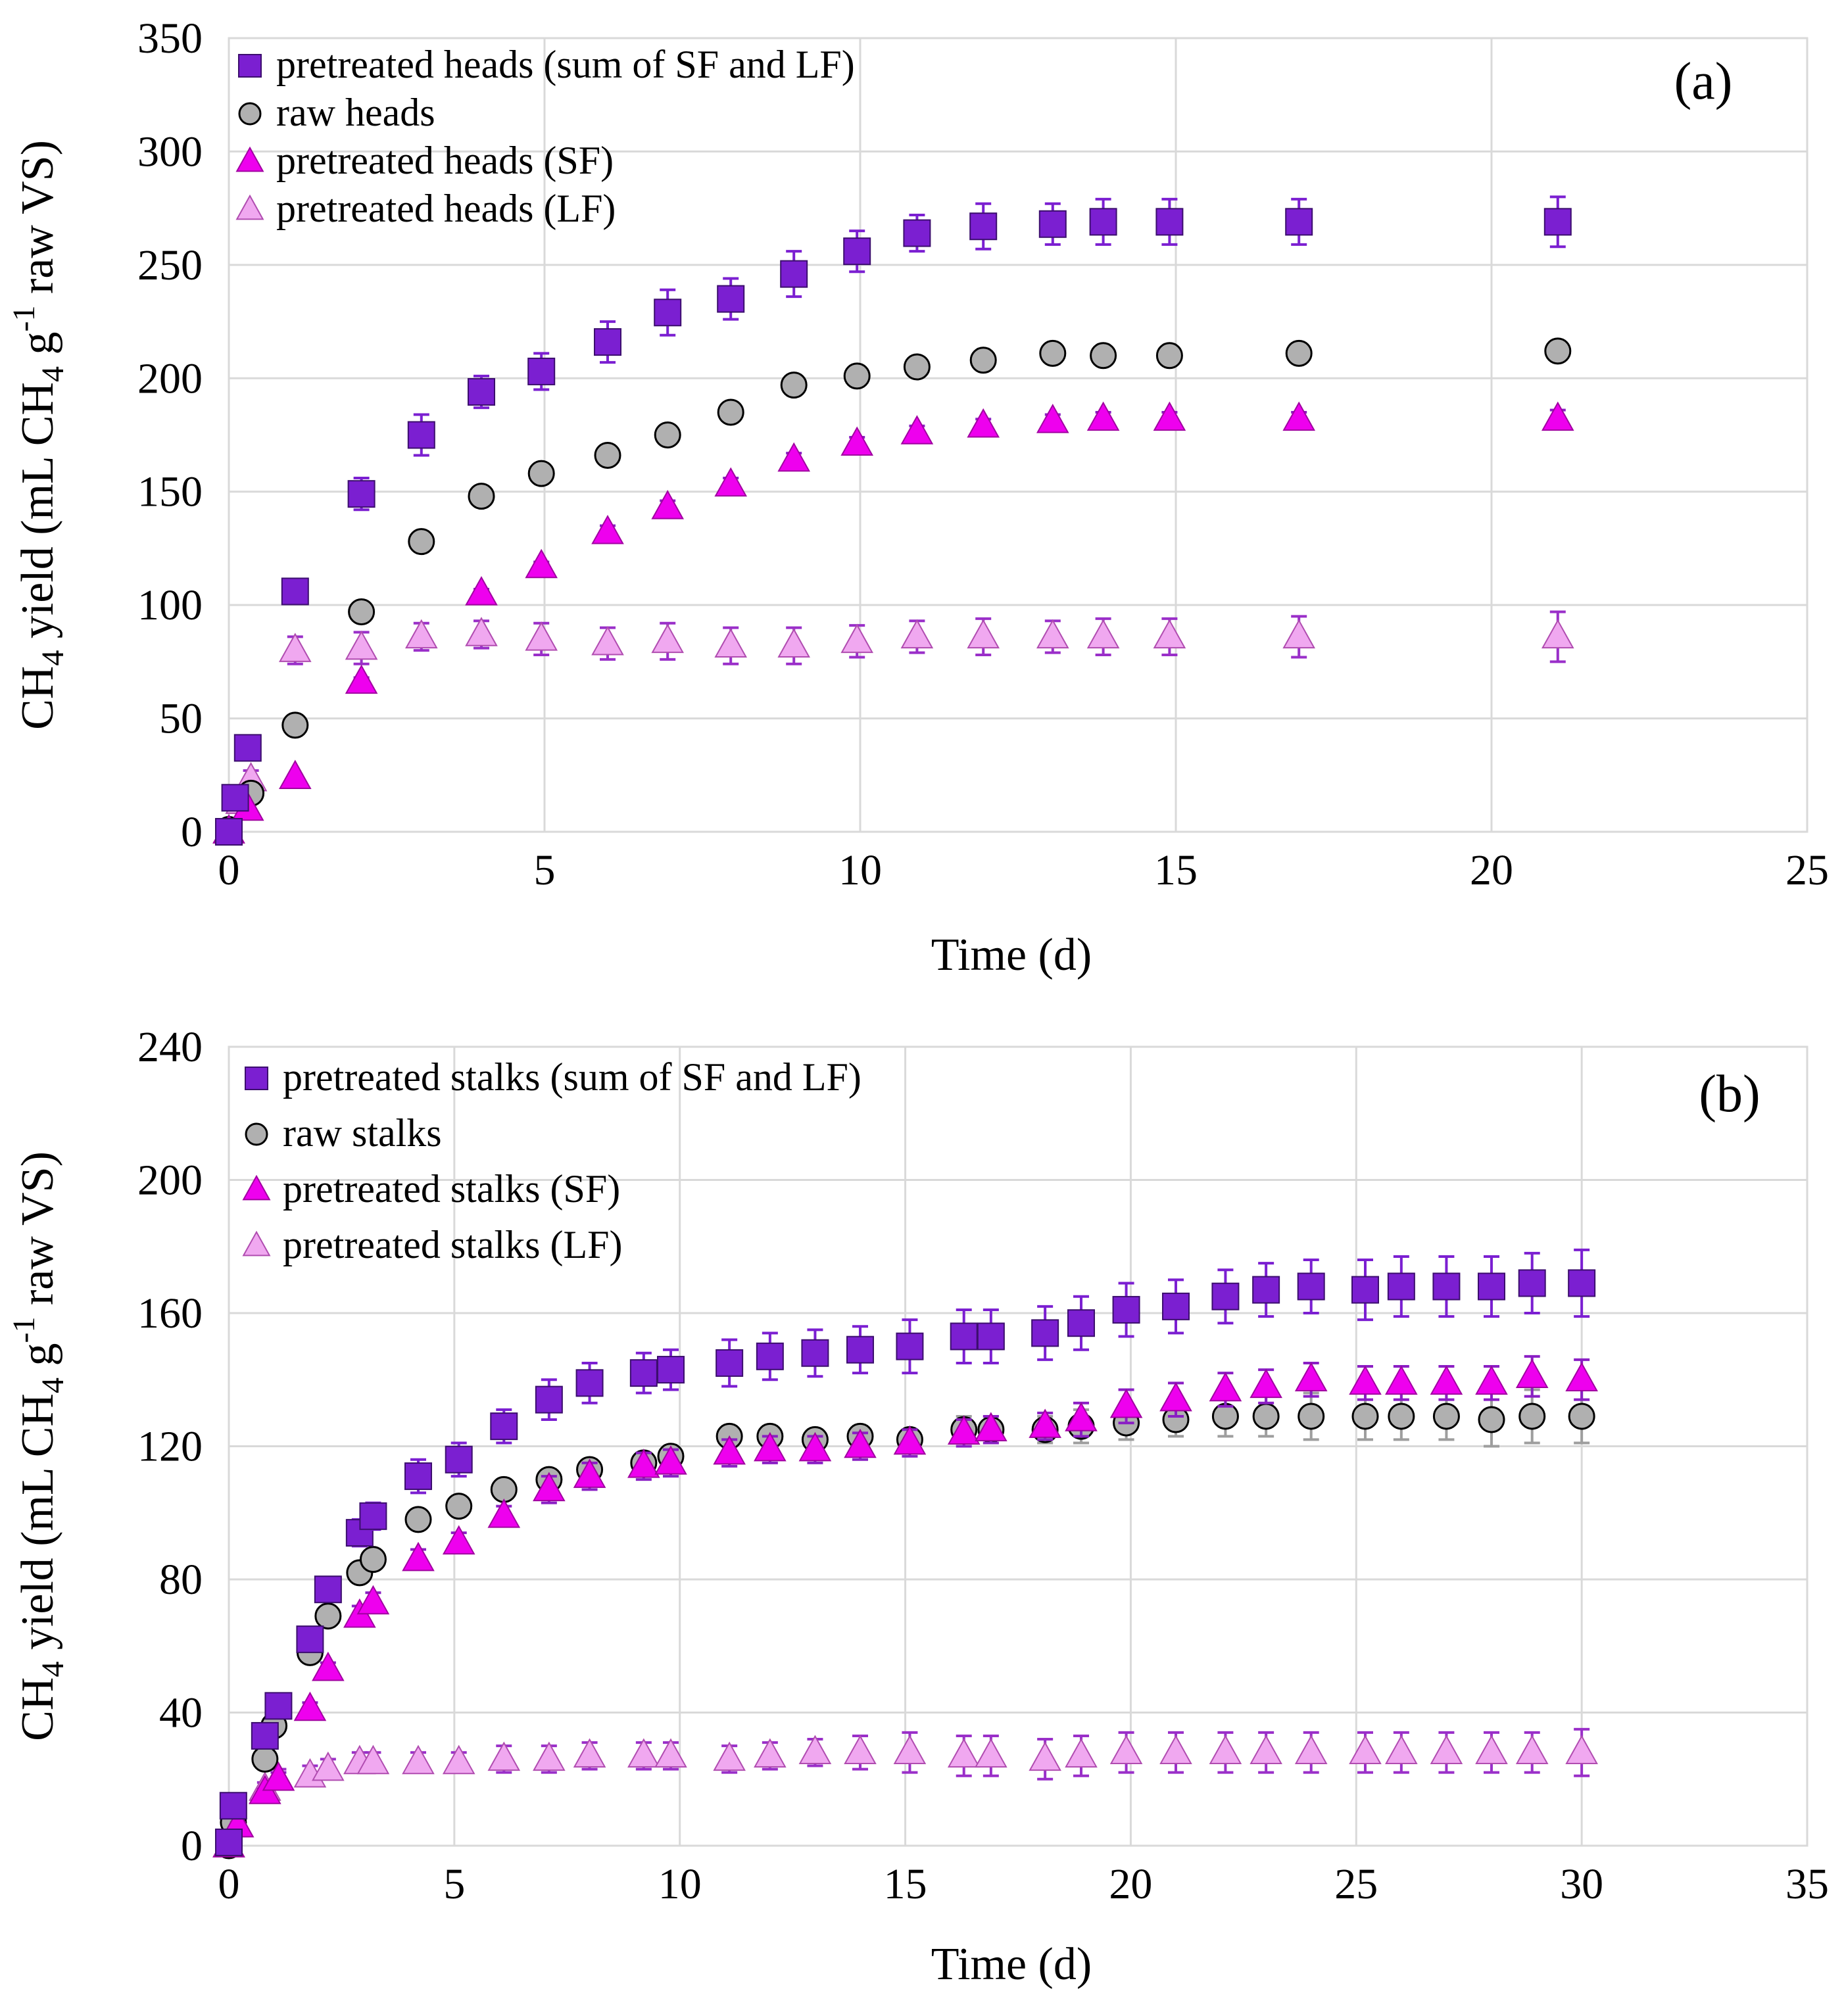  I want to click on y-tick-label: 50, so click(181, 719).